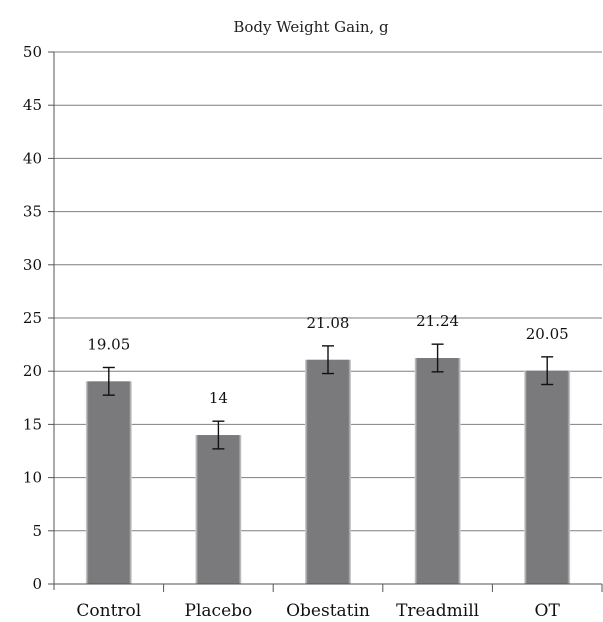  I want to click on bar-obestatin, so click(328, 471).